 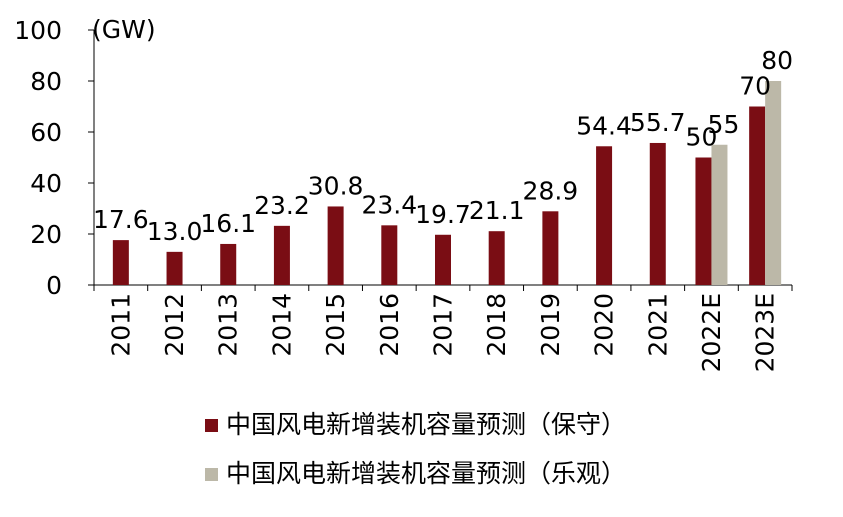 I want to click on data-label-conservative: 13.0, so click(x=175, y=231).